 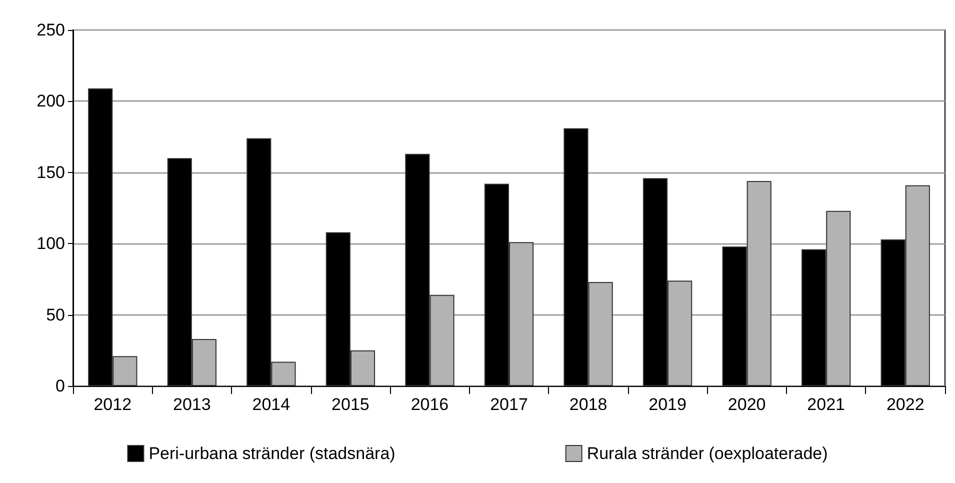 I want to click on y-tick-label: 200, so click(x=50, y=101).